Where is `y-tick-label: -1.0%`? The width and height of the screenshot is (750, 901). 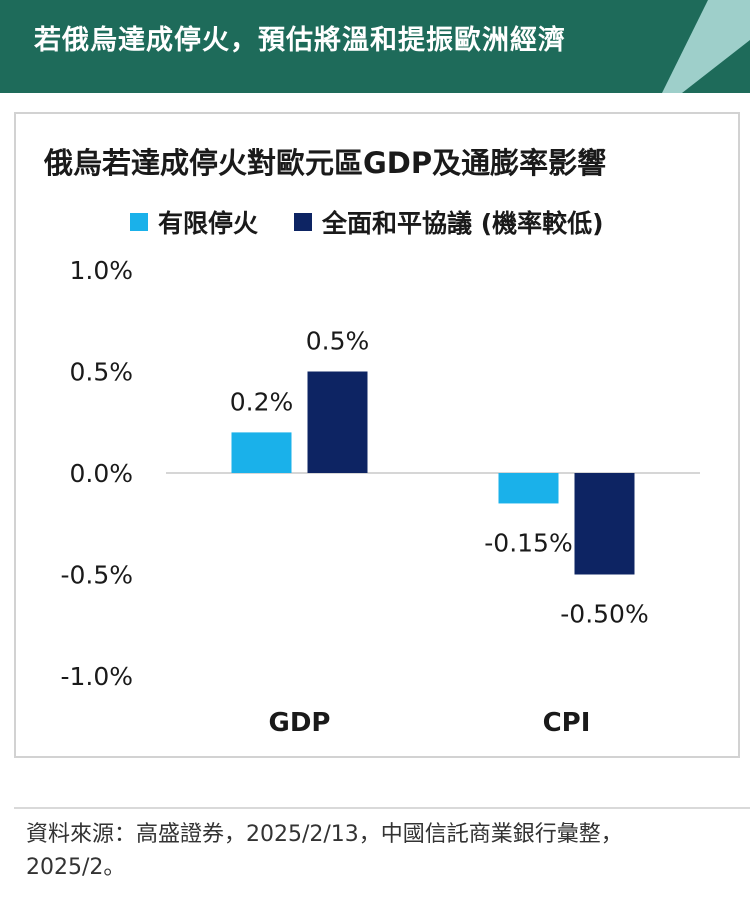 y-tick-label: -1.0% is located at coordinates (96, 676).